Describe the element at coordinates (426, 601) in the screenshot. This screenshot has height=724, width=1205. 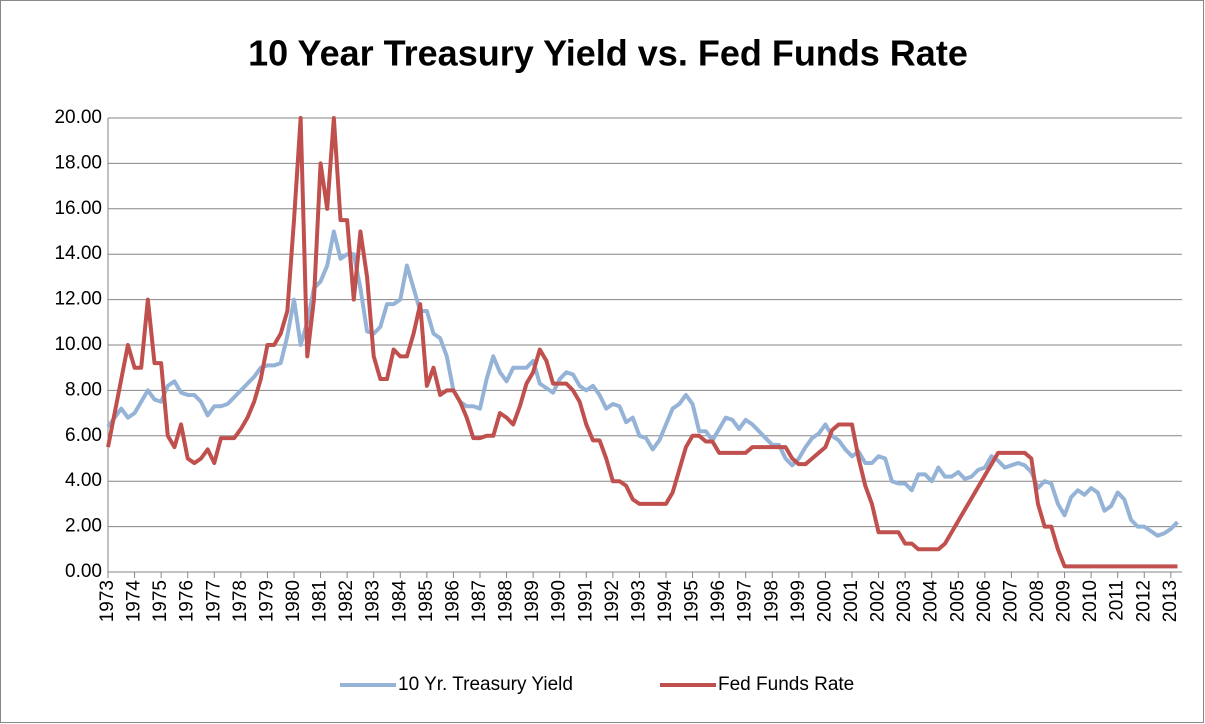
I see `x-tick-label: 1985` at that location.